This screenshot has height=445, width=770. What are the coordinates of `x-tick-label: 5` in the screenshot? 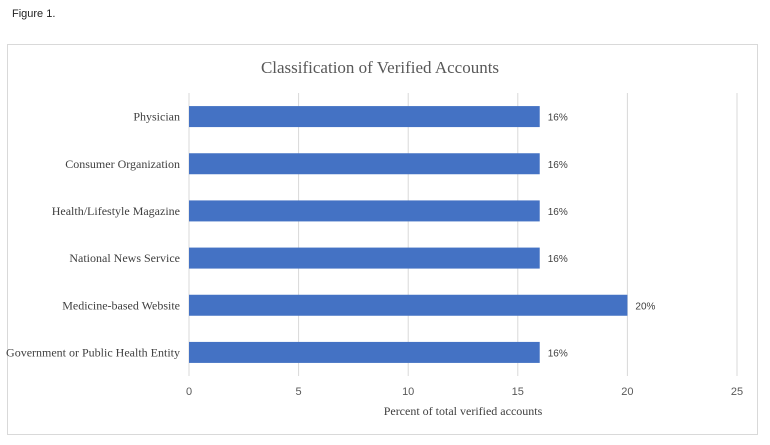 It's located at (299, 392).